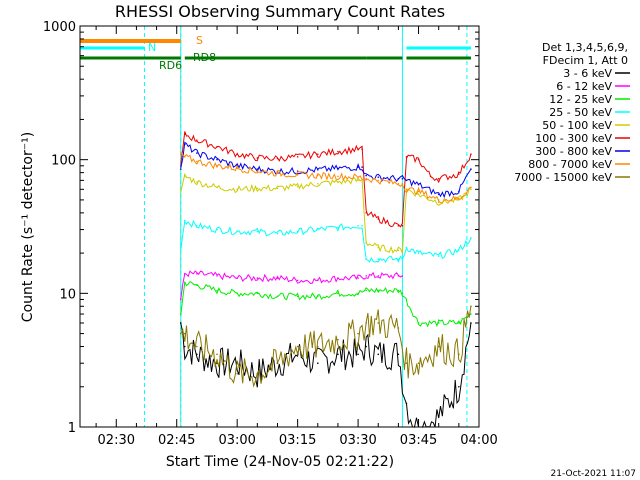 The width and height of the screenshot is (640, 480). Describe the element at coordinates (563, 177) in the screenshot. I see `legend-entry-label: 7000 - 15000 keV` at that location.